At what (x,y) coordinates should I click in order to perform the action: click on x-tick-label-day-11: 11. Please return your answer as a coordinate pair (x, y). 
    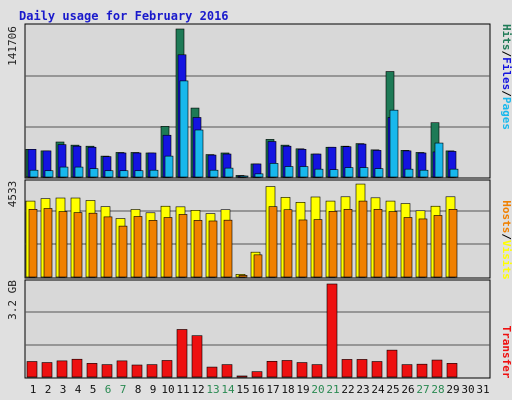
    Looking at the image, I should click on (182, 389).